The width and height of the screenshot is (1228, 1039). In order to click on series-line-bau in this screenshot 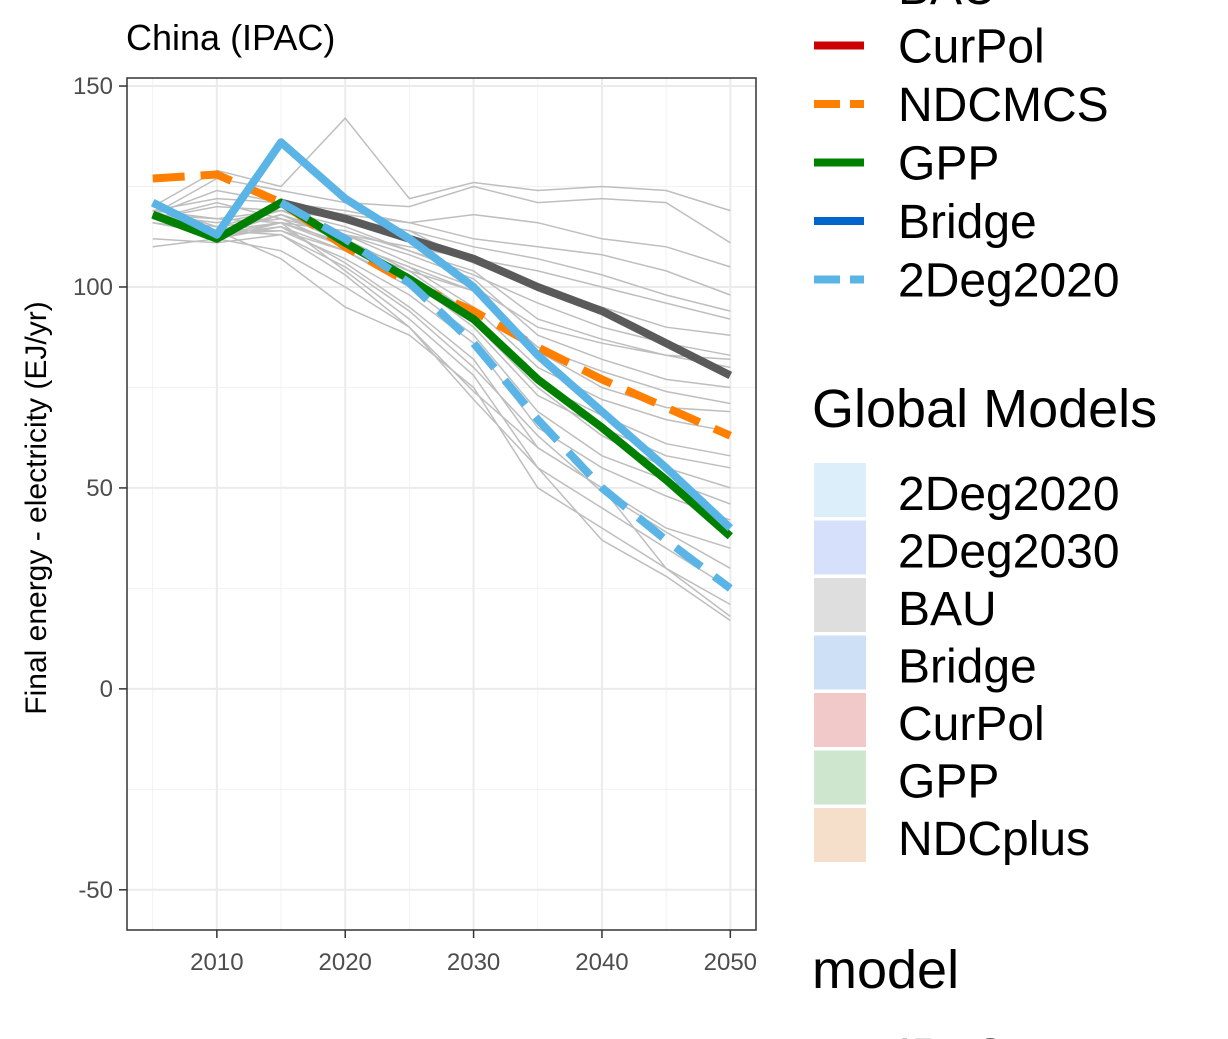, I will do `click(506, 288)`.